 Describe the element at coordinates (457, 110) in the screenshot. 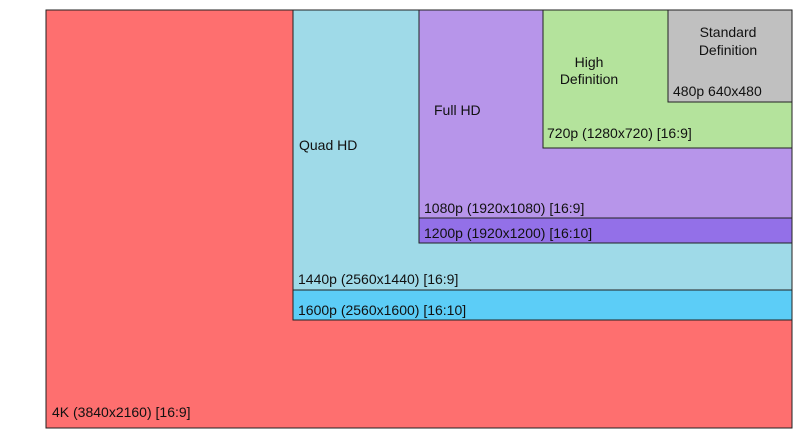

I see `label: Full HD` at that location.